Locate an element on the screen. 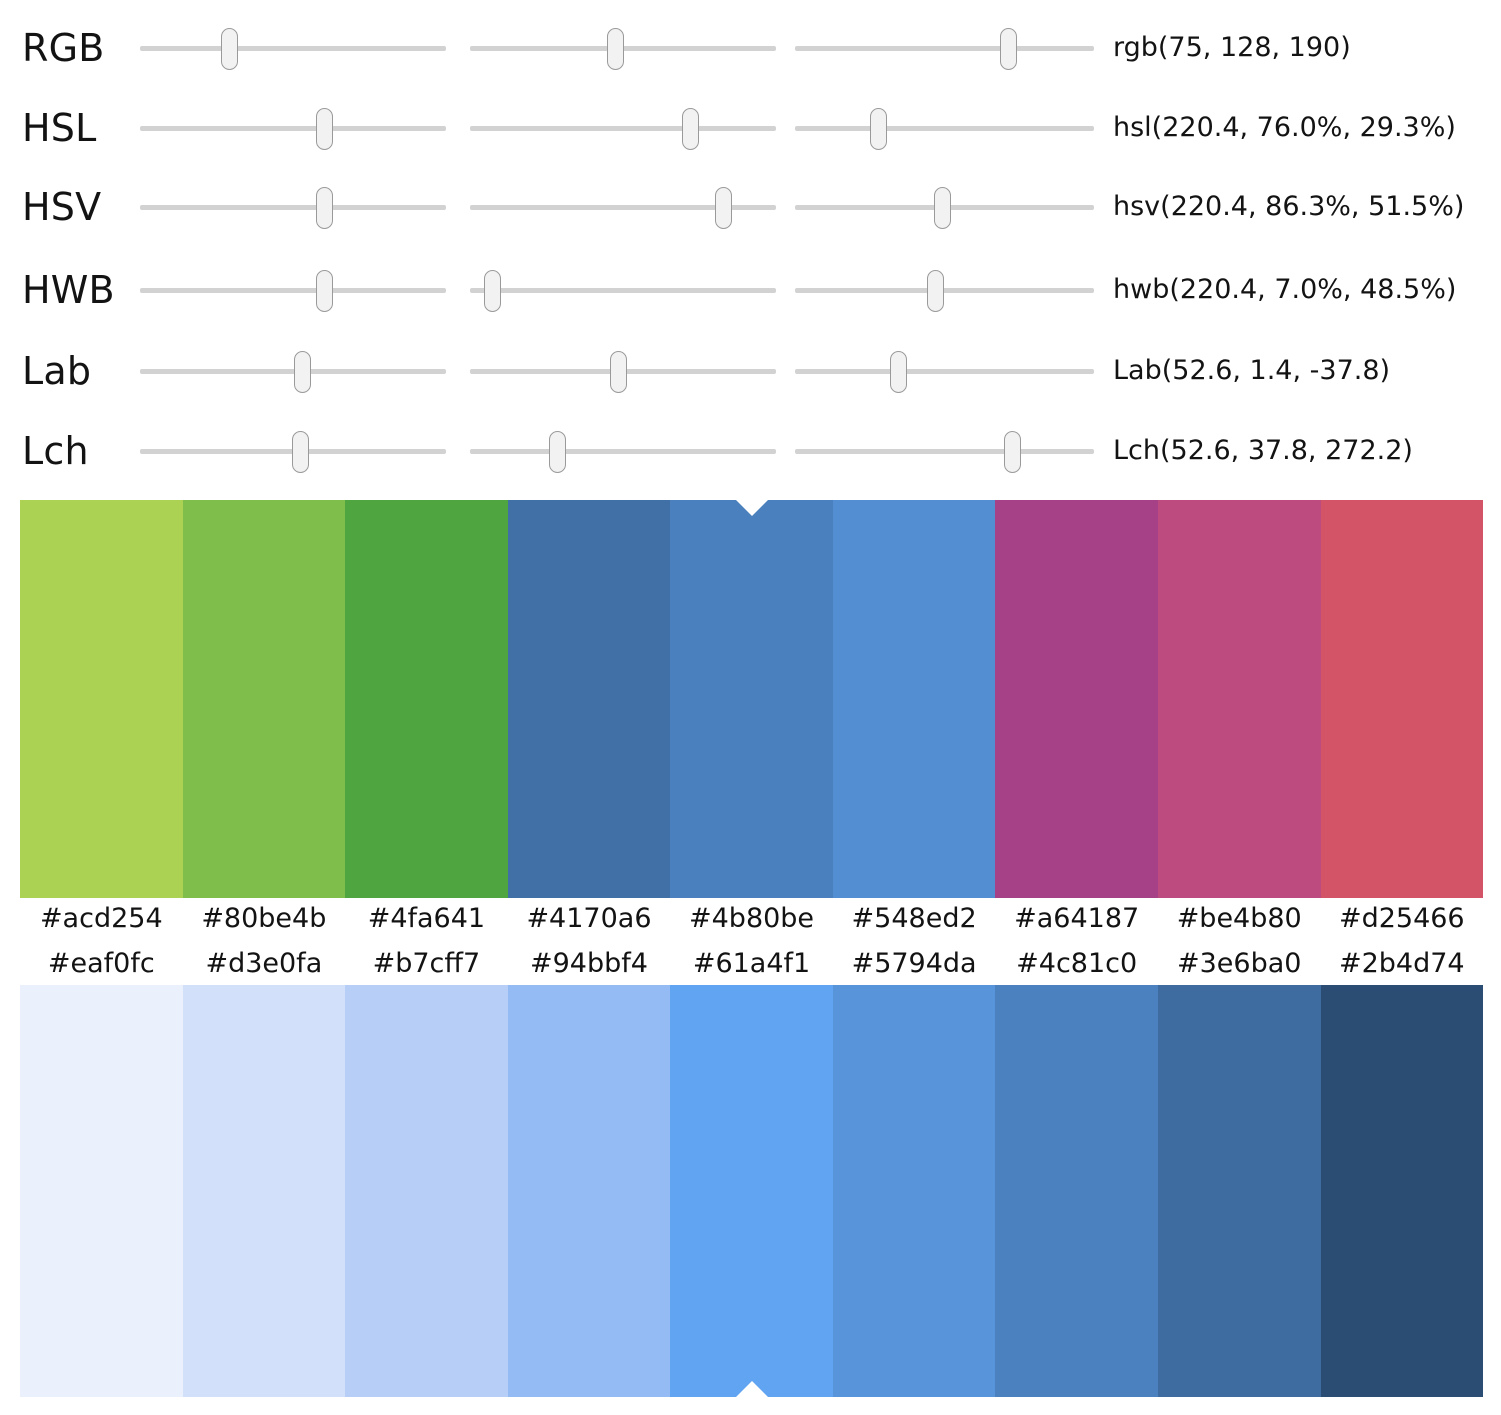 This screenshot has width=1501, height=1415. slider-value-label: hwb(220.4, 7.0%, 48.5%) is located at coordinates (1285, 289).